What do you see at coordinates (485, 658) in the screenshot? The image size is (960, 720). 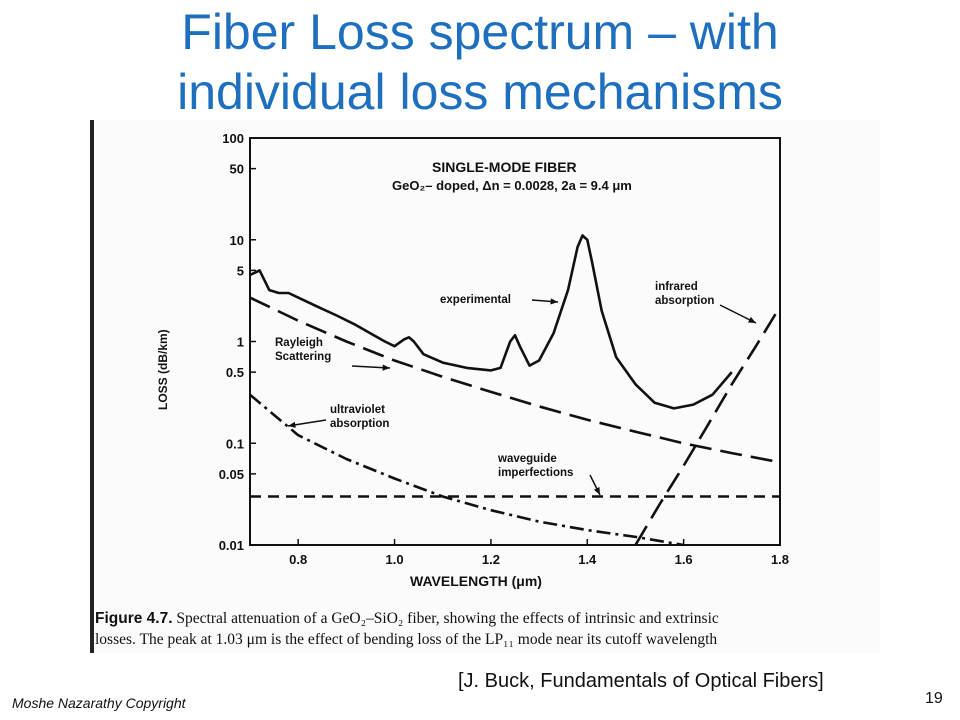 I see `caption-crop` at bounding box center [485, 658].